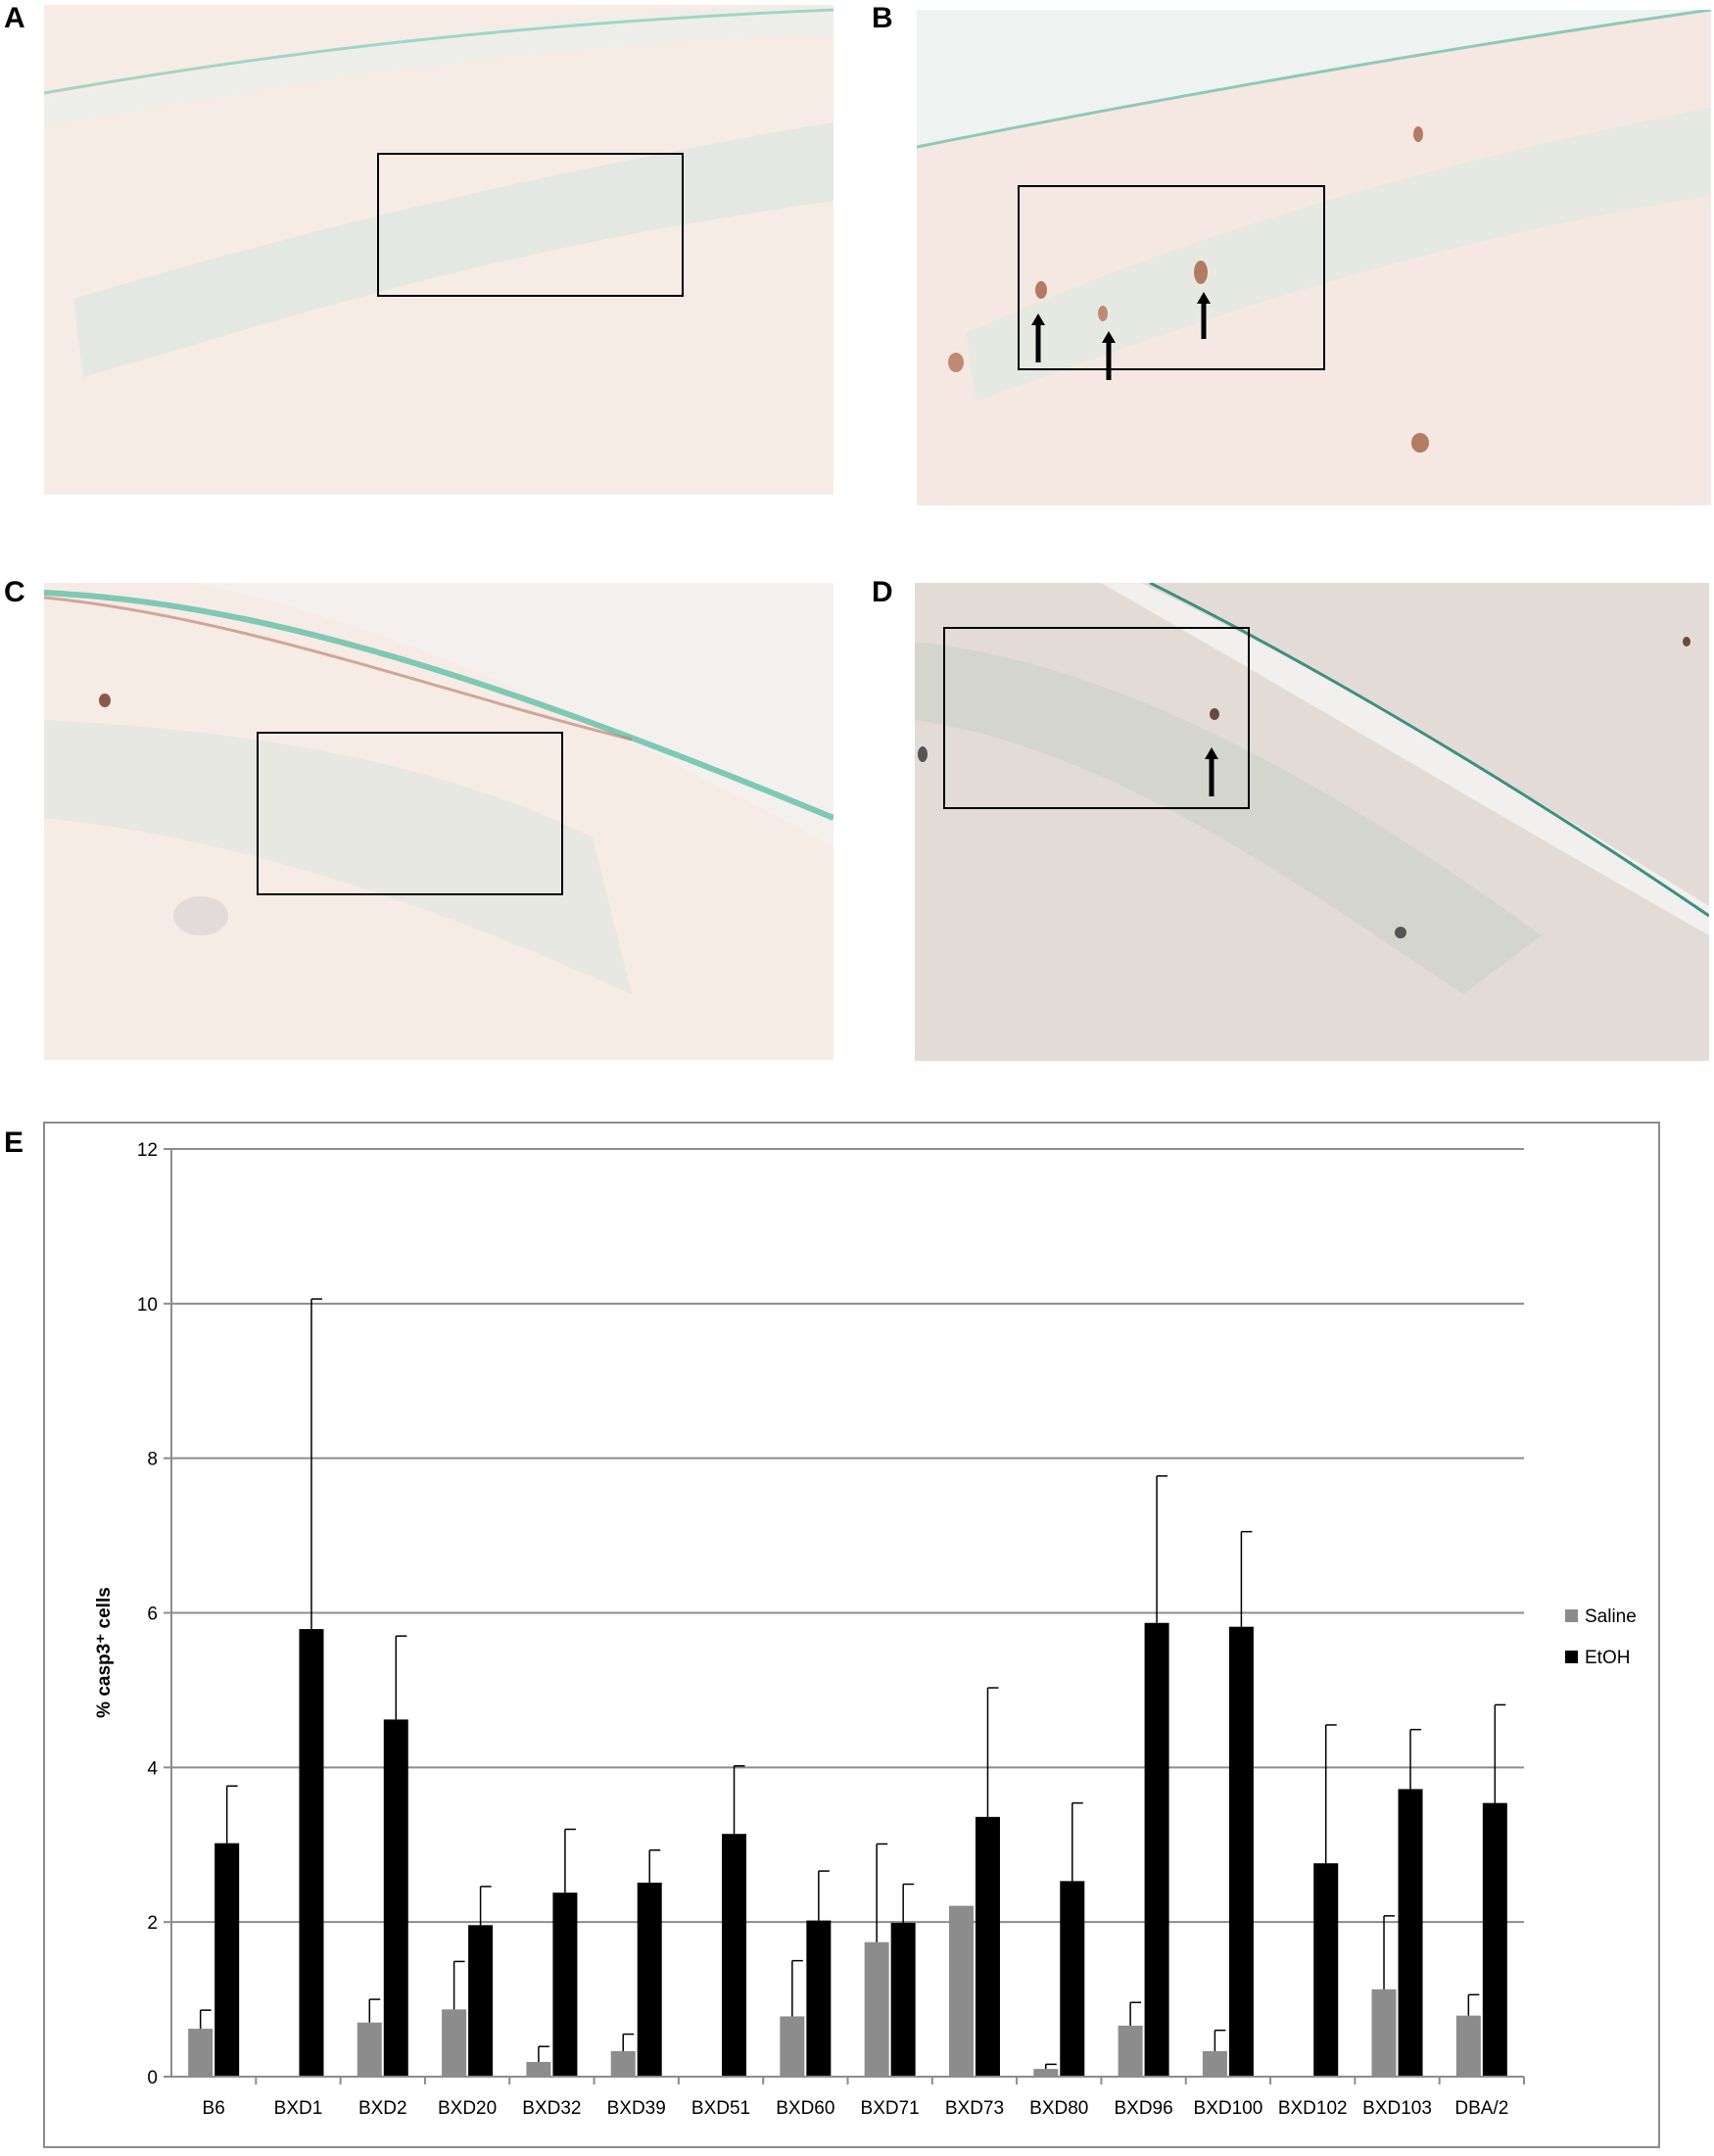 This screenshot has width=1714, height=2156. What do you see at coordinates (636, 2108) in the screenshot?
I see `x-tick-label: BXD39` at bounding box center [636, 2108].